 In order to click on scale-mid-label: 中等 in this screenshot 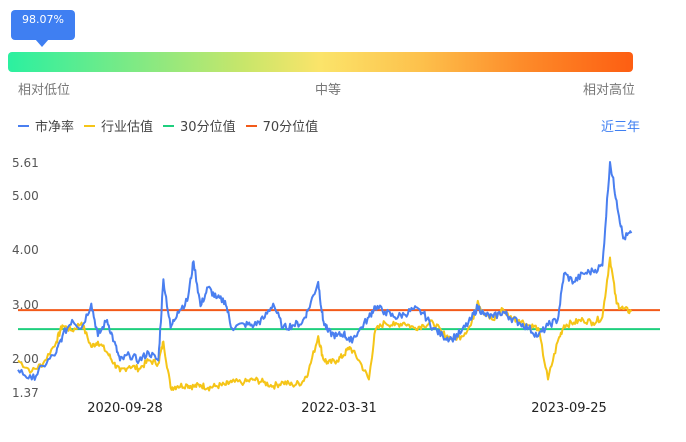, I will do `click(328, 90)`.